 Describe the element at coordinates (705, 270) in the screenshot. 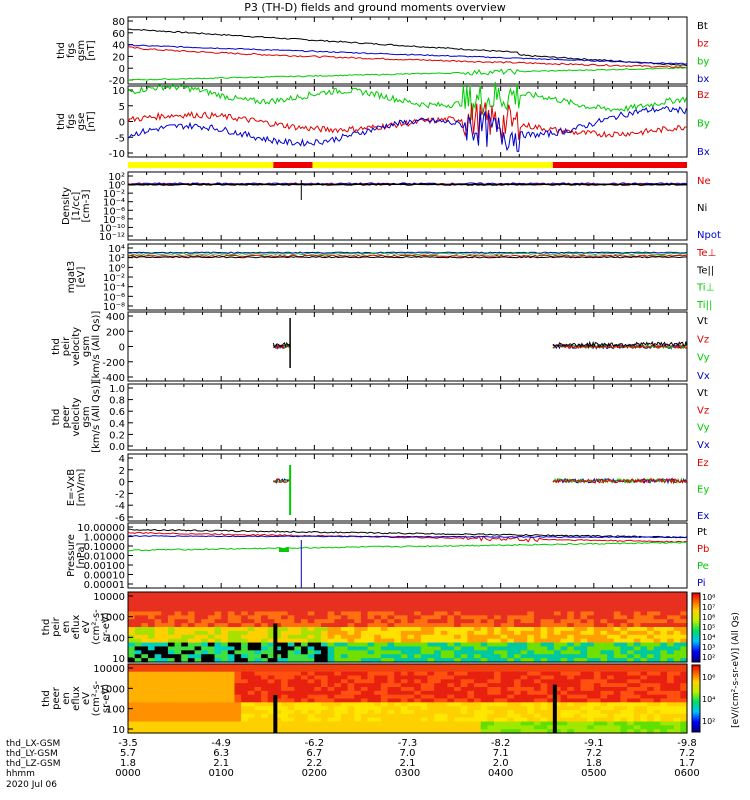

I see `temperature-legend-te||: Te||` at that location.